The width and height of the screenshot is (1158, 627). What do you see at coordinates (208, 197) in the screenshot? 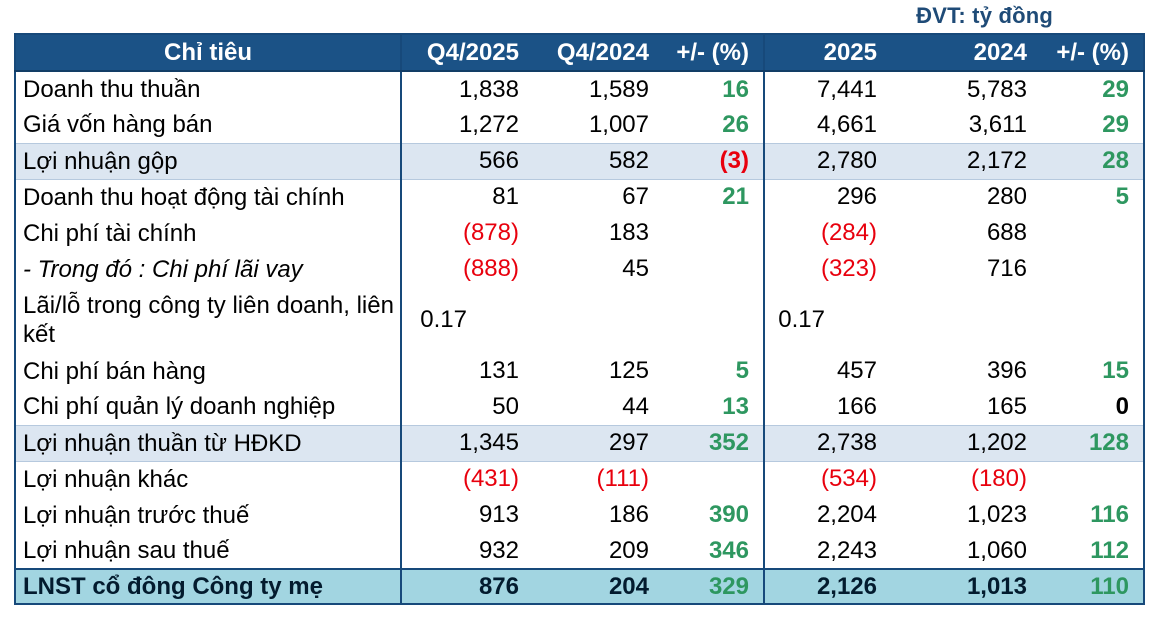
I see `row-label: Doanh thu hoạt động tài chính` at bounding box center [208, 197].